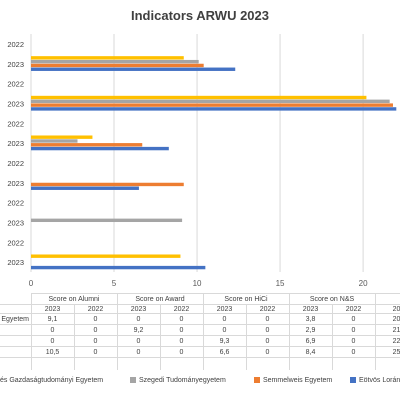 Image resolution: width=400 pixels, height=400 pixels. What do you see at coordinates (138, 330) in the screenshot?
I see `table-cell: 9,2` at bounding box center [138, 330].